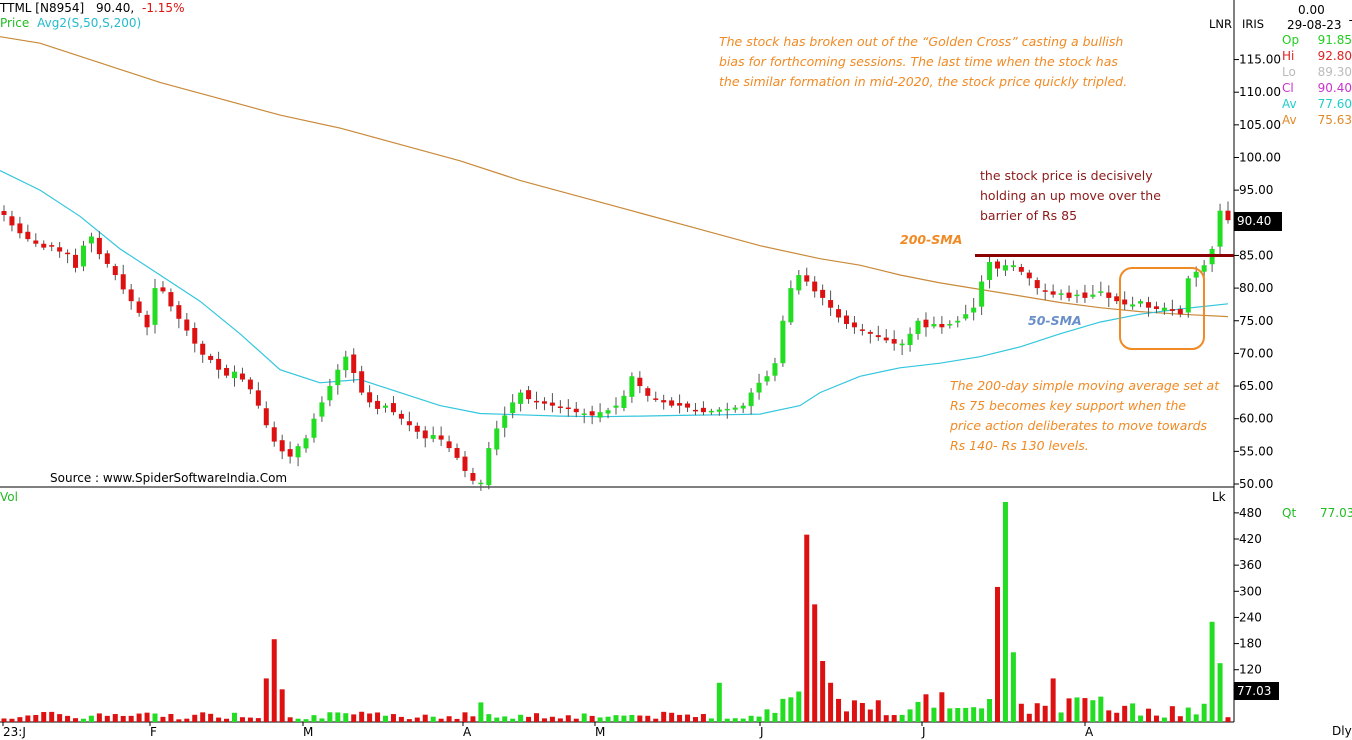  Describe the element at coordinates (1336, 513) in the screenshot. I see `qty-value: 77.03` at that location.